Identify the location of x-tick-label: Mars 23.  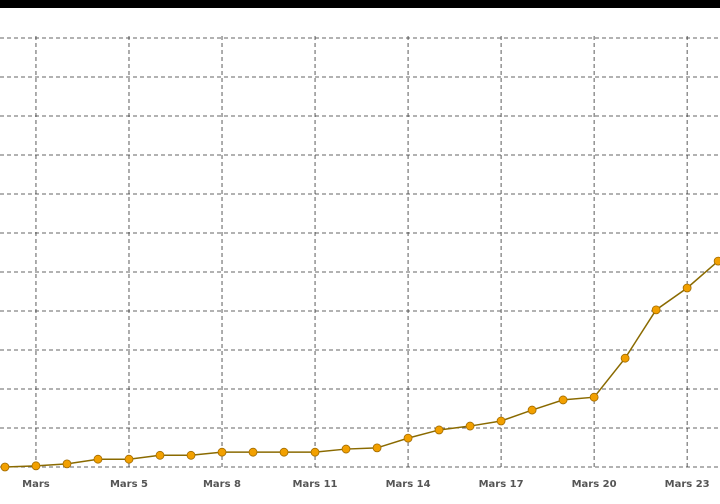
(687, 484).